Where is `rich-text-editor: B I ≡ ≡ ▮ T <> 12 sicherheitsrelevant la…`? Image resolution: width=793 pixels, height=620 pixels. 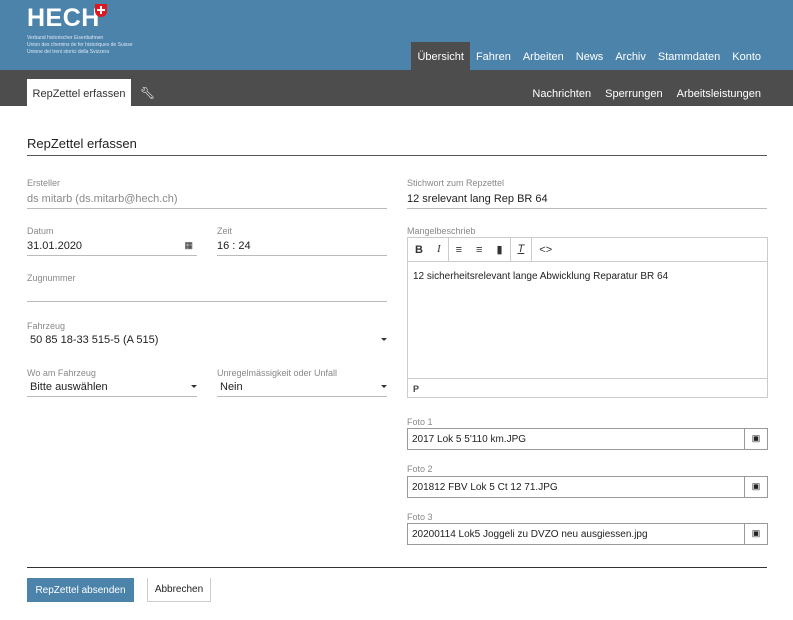 rich-text-editor: B I ≡ ≡ ▮ T <> 12 sicherheitsrelevant la… is located at coordinates (587, 317).